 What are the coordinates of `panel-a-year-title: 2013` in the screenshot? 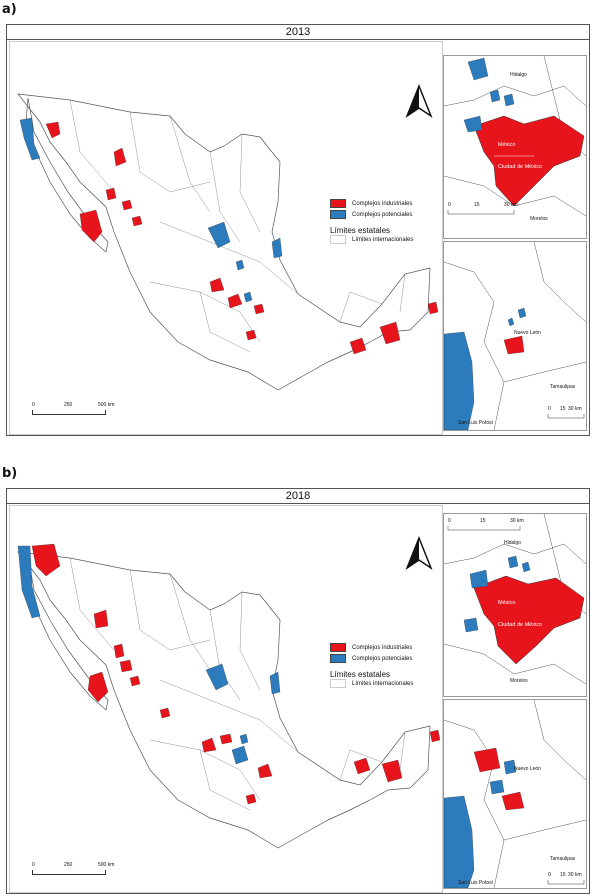 It's located at (298, 32).